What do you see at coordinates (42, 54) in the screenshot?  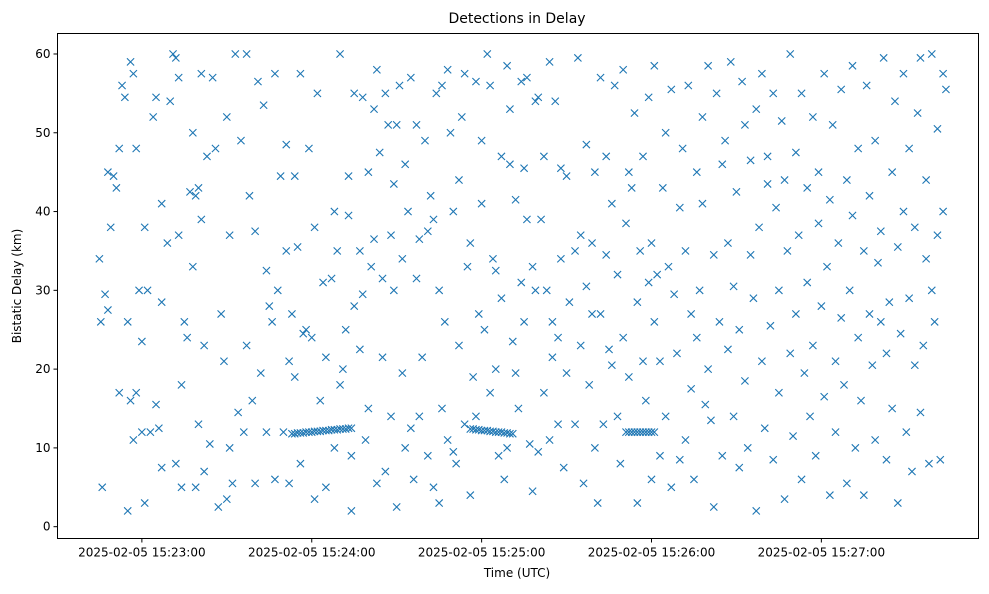 I see `y-tick-label: 60` at bounding box center [42, 54].